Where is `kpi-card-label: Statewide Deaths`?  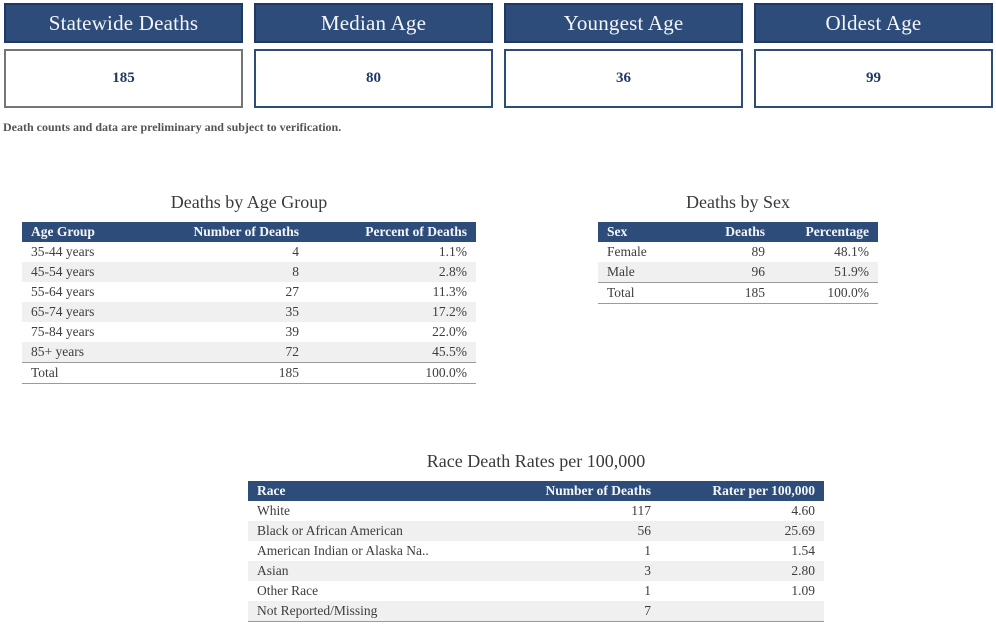 kpi-card-label: Statewide Deaths is located at coordinates (123, 22).